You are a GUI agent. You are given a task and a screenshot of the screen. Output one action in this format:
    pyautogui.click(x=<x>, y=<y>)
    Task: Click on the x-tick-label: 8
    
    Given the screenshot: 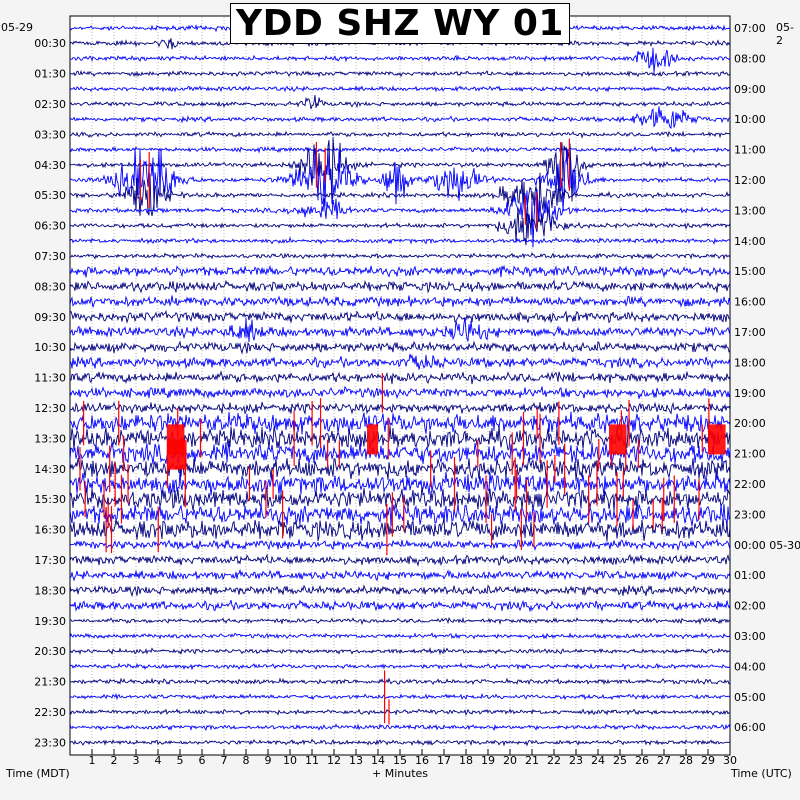 What is the action you would take?
    pyautogui.click(x=246, y=760)
    